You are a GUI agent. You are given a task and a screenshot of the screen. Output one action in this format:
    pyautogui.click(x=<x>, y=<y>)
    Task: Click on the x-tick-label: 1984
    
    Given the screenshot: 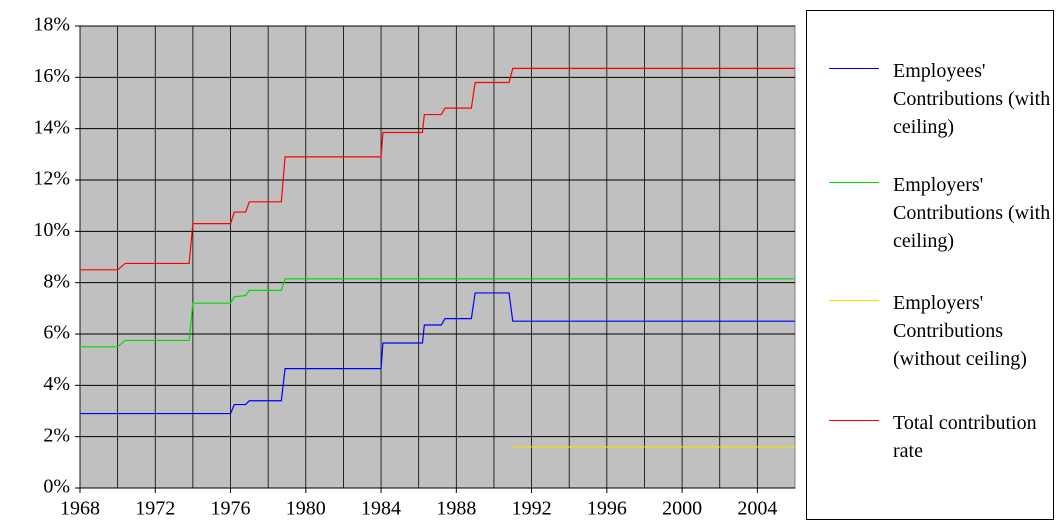 What is the action you would take?
    pyautogui.click(x=381, y=509)
    